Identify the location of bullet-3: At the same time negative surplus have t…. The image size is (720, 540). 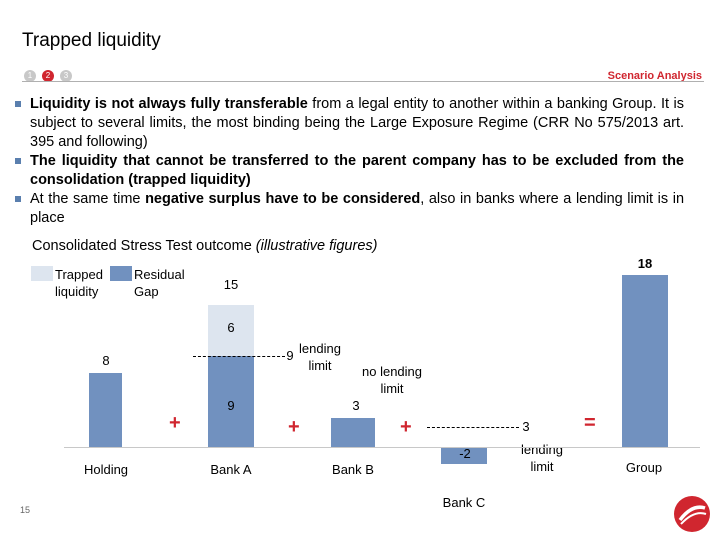
(348, 209).